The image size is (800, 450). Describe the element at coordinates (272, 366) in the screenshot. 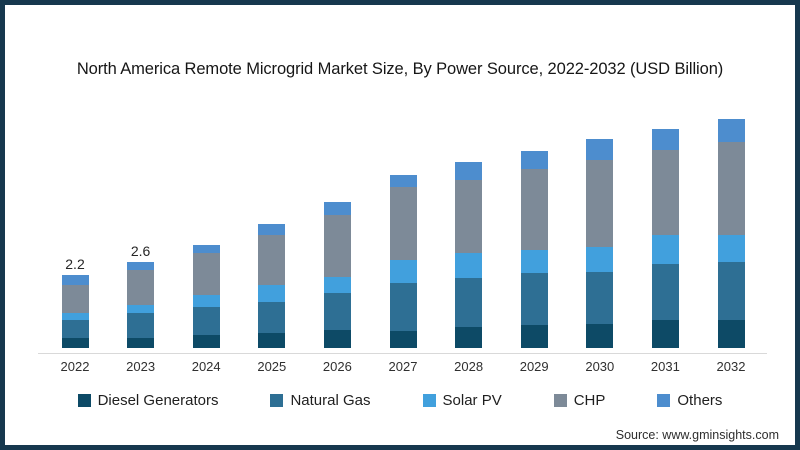

I see `x-axis-label-2025: 2025` at that location.